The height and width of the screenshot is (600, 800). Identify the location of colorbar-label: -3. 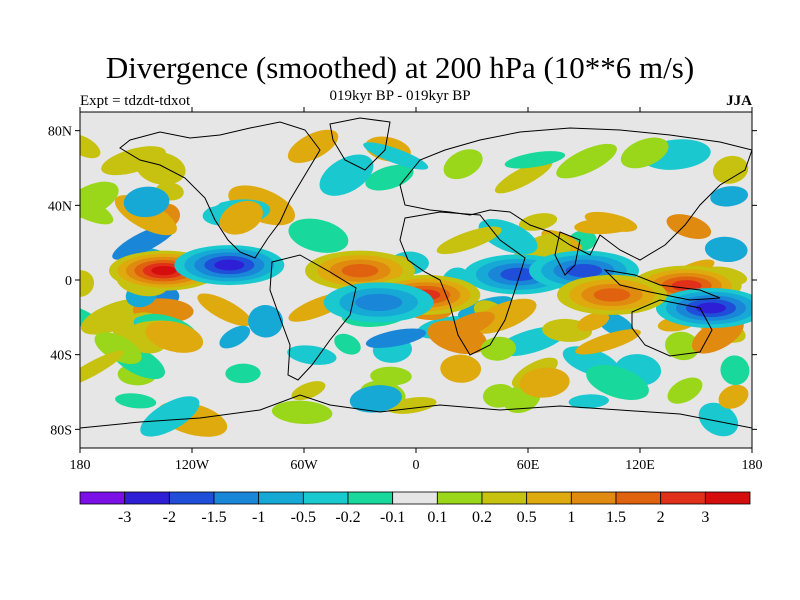
(124, 517).